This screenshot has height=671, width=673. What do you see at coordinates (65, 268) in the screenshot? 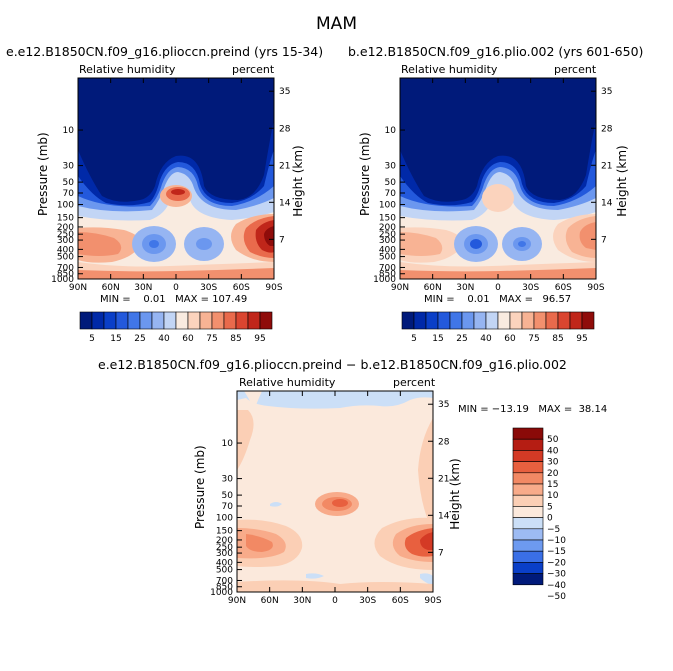
I see `panel-1-ytick-label: 700` at bounding box center [65, 268].